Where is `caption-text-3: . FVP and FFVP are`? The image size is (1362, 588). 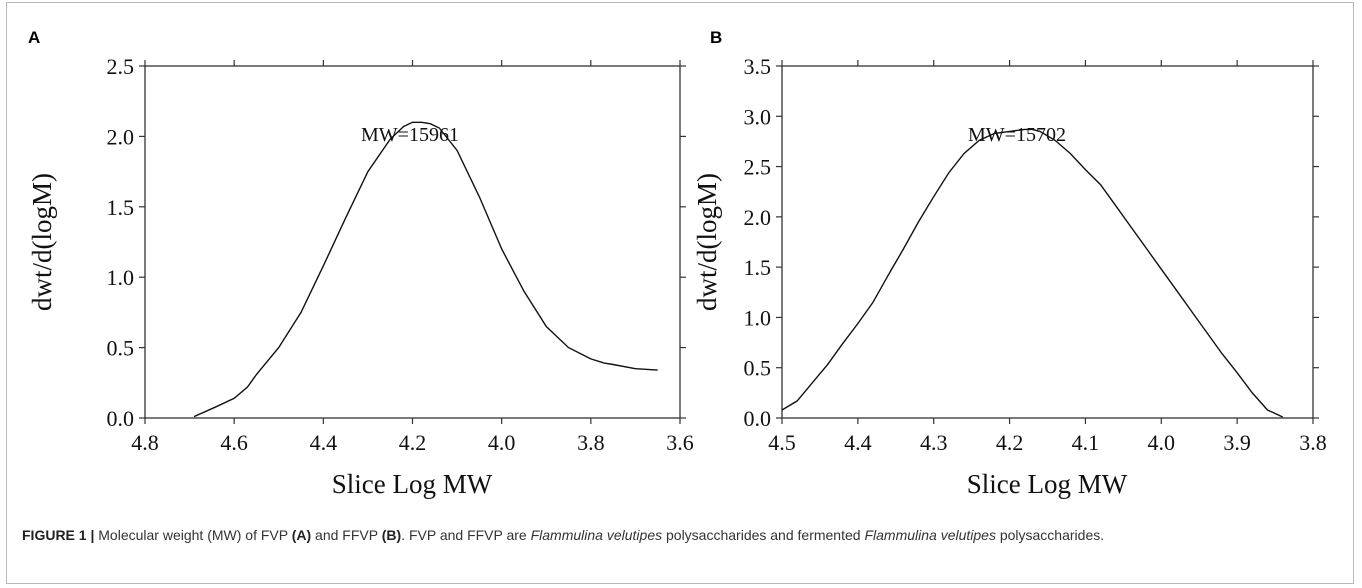
caption-text-3: . FVP and FFVP are is located at coordinates (466, 535).